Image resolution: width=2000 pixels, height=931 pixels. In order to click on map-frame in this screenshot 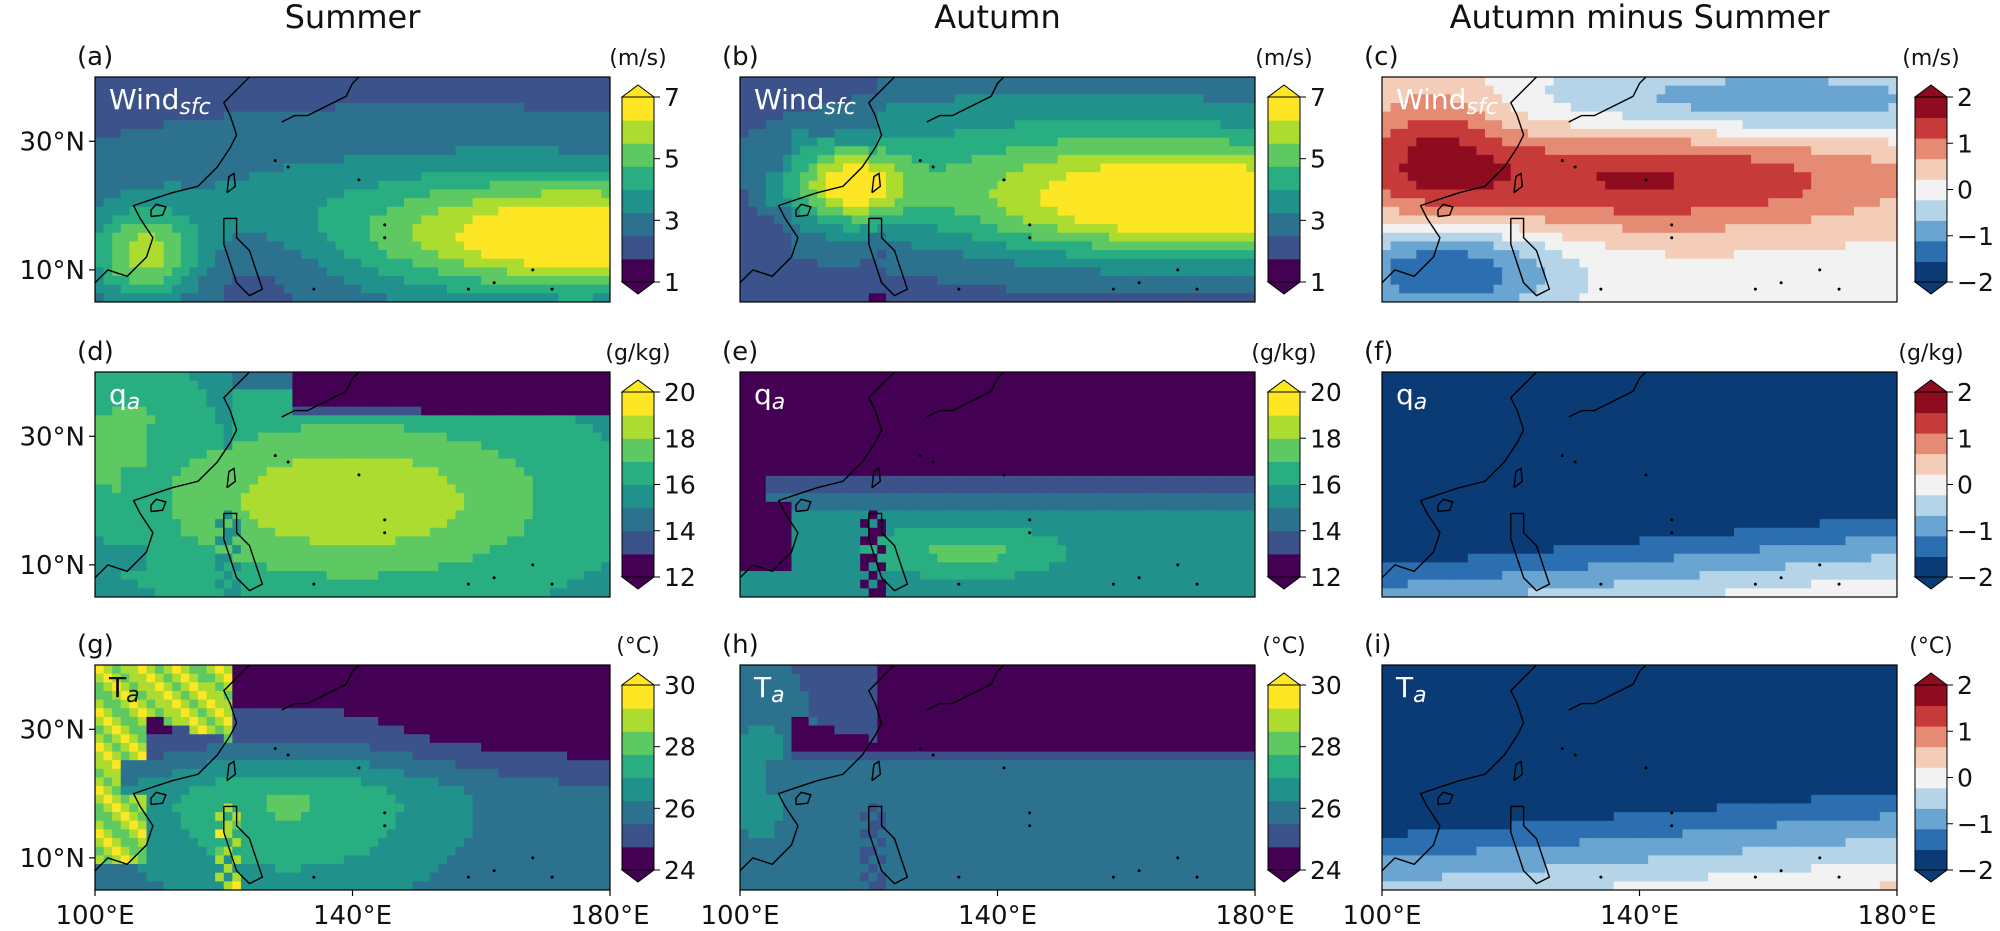, I will do `click(352, 189)`.